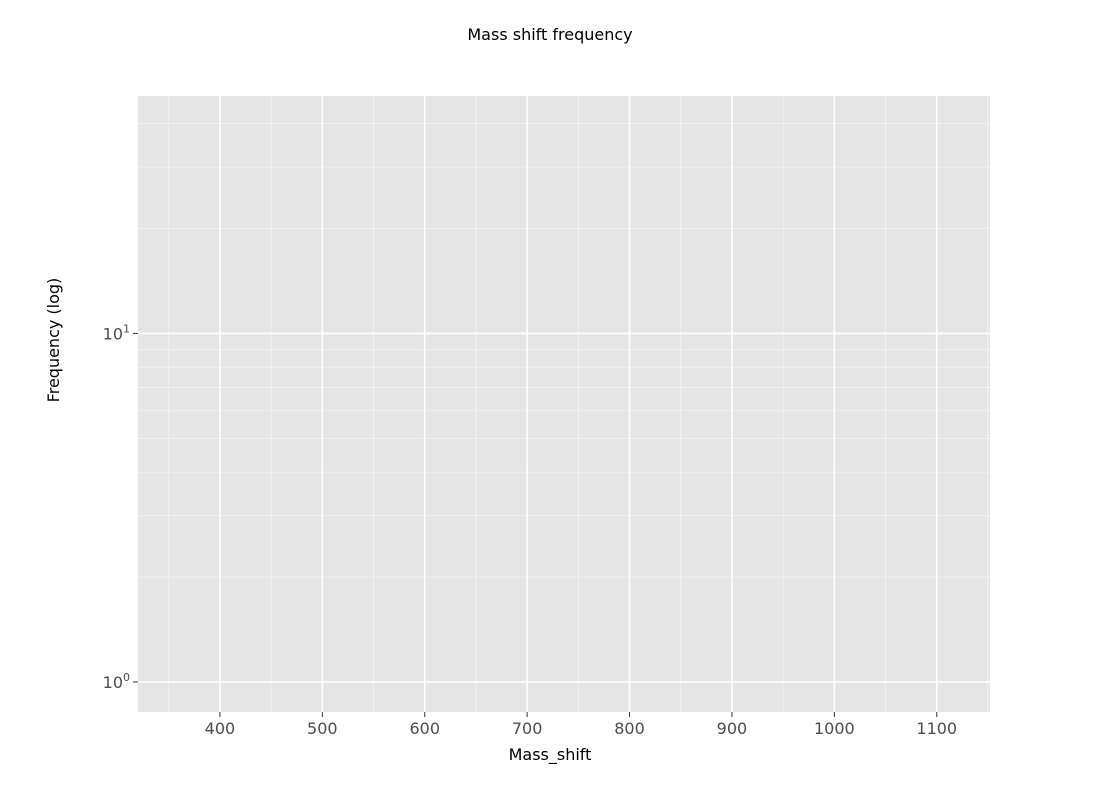 The width and height of the screenshot is (1100, 800). What do you see at coordinates (116, 332) in the screenshot?
I see `y-tick-label: 10¹` at bounding box center [116, 332].